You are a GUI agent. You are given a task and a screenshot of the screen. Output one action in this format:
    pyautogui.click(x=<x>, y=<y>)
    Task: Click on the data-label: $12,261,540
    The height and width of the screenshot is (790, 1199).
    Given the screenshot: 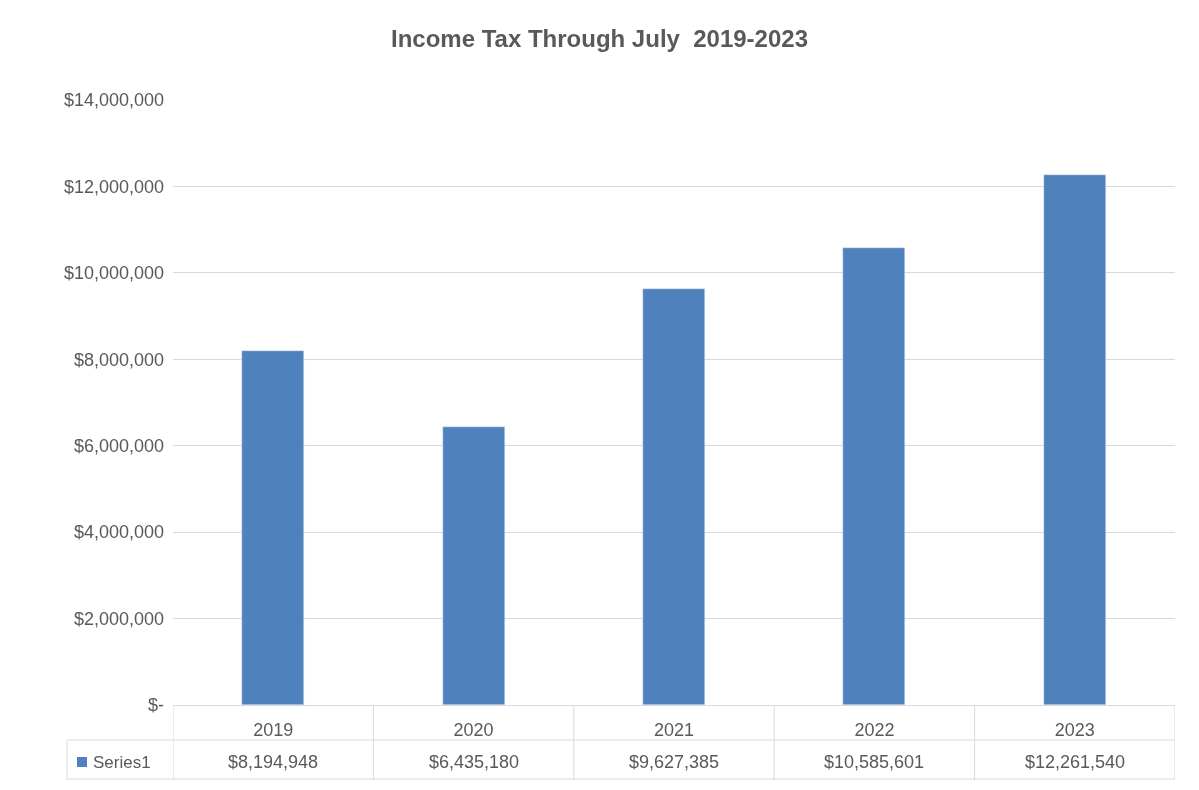 What is the action you would take?
    pyautogui.click(x=1075, y=762)
    